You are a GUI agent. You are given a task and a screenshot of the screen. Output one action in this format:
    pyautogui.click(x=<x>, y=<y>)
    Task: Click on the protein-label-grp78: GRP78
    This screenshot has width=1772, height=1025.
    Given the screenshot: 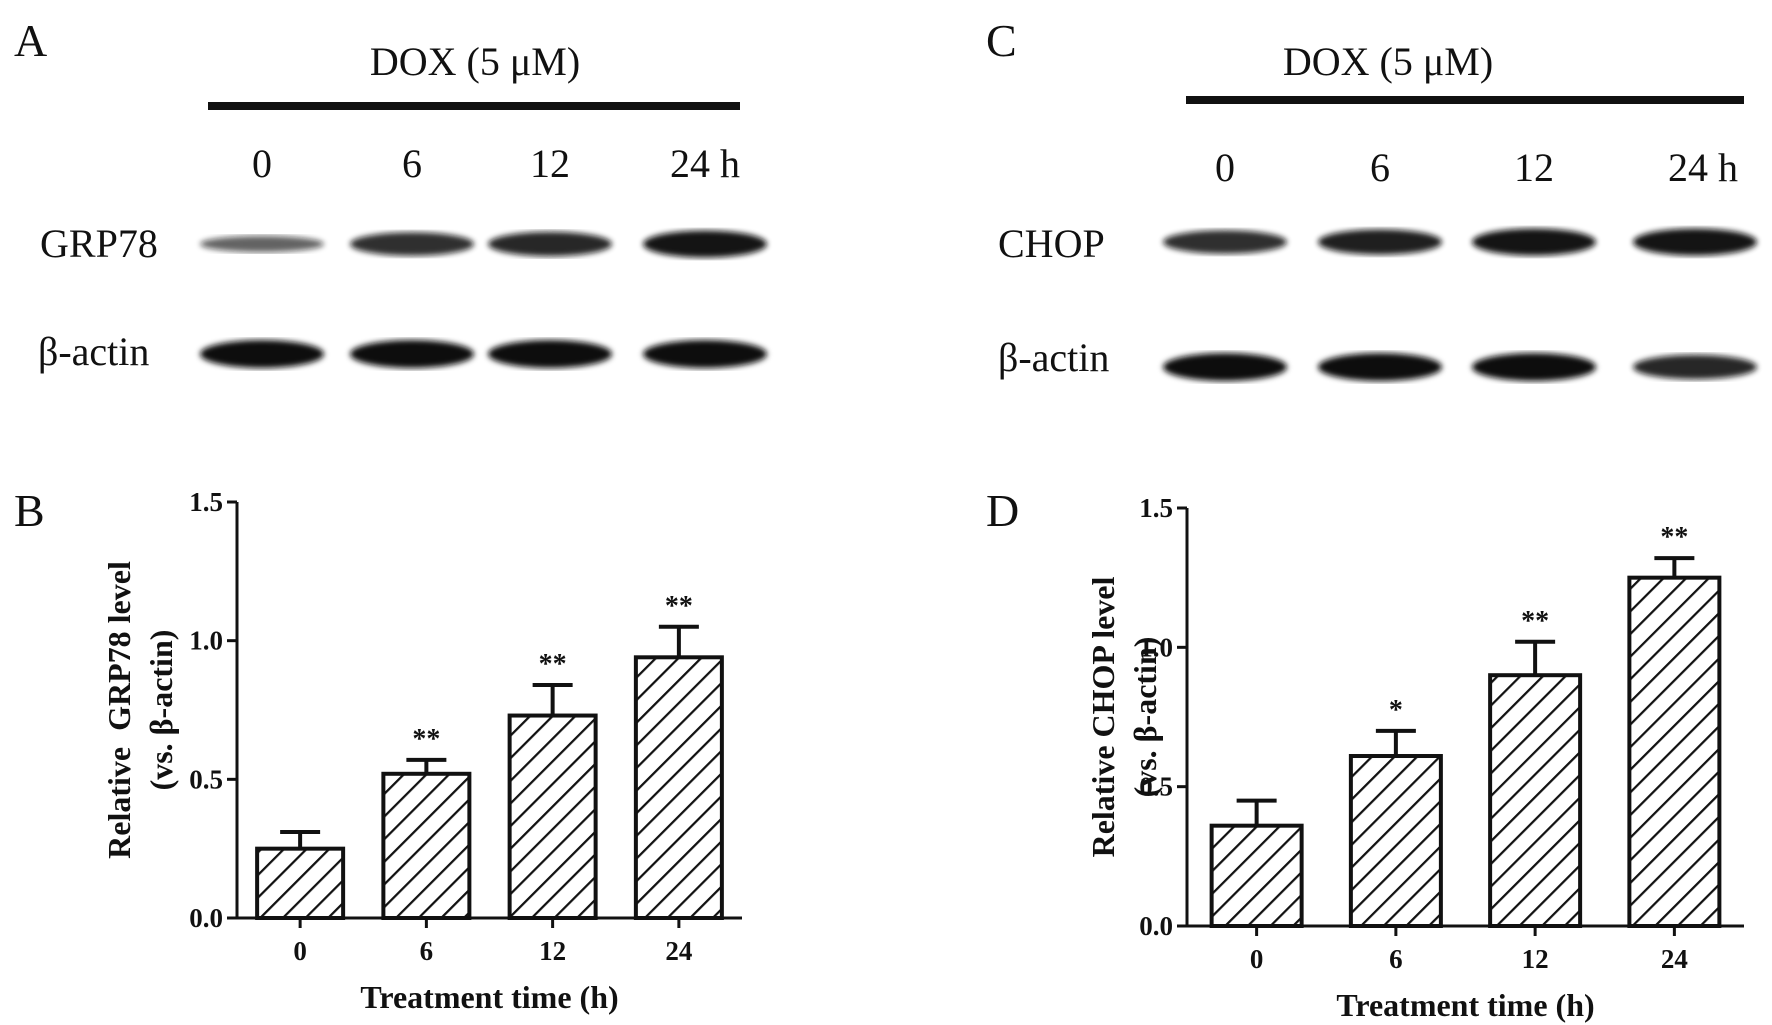 What is the action you would take?
    pyautogui.click(x=99, y=243)
    